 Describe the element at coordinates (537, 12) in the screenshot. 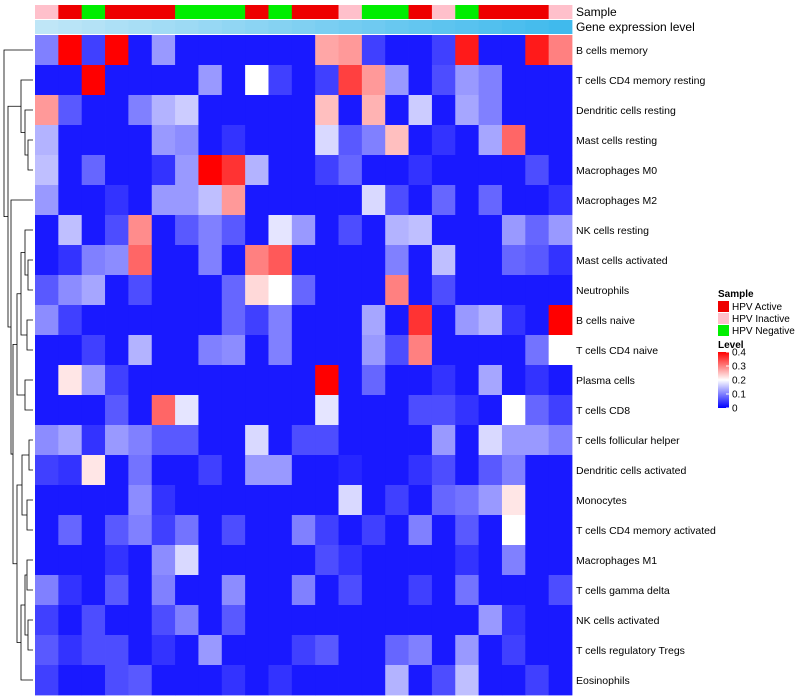

I see `sample-annotation-cell` at that location.